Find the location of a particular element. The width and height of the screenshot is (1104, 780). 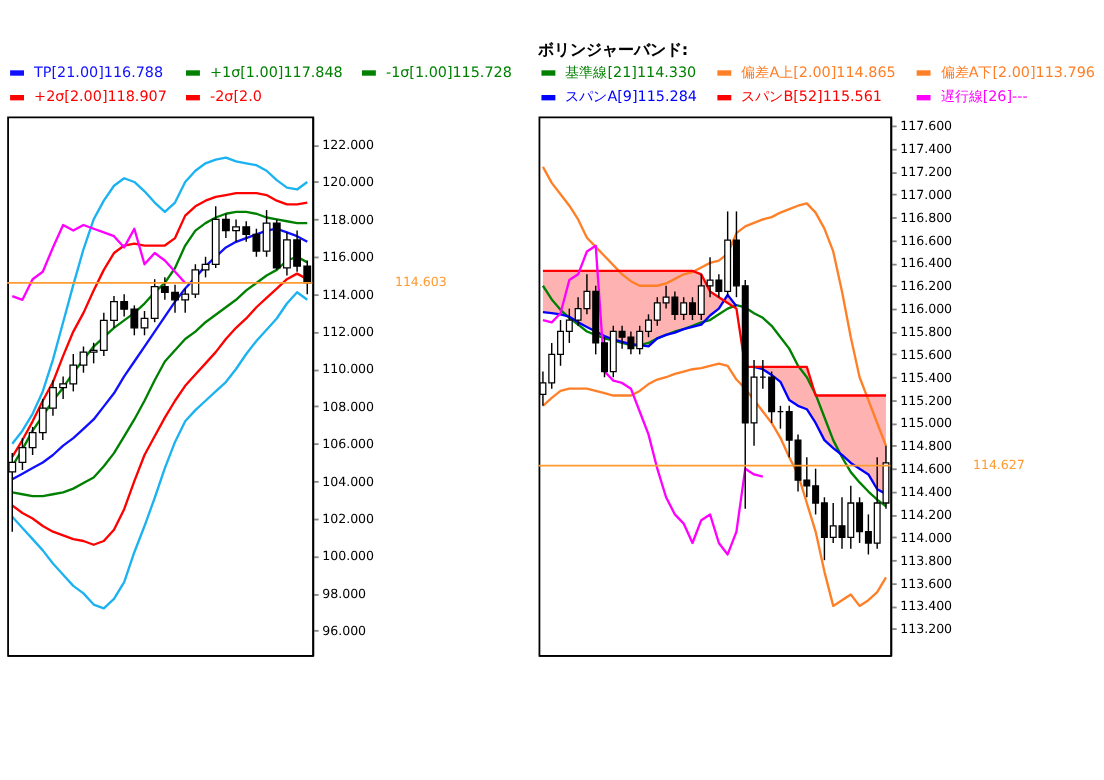

chart-title: ボリンジャーバンド: is located at coordinates (612, 50).